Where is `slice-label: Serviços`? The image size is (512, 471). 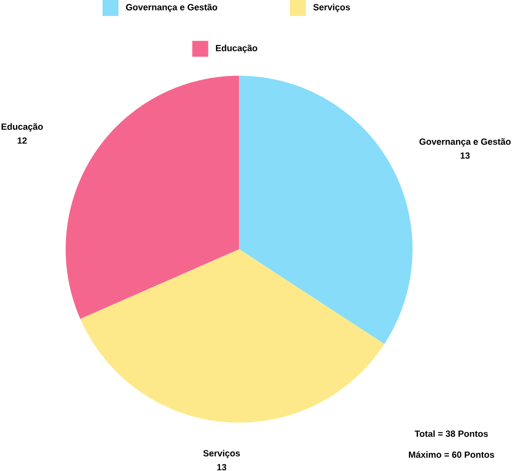
slice-label: Serviços is located at coordinates (221, 454).